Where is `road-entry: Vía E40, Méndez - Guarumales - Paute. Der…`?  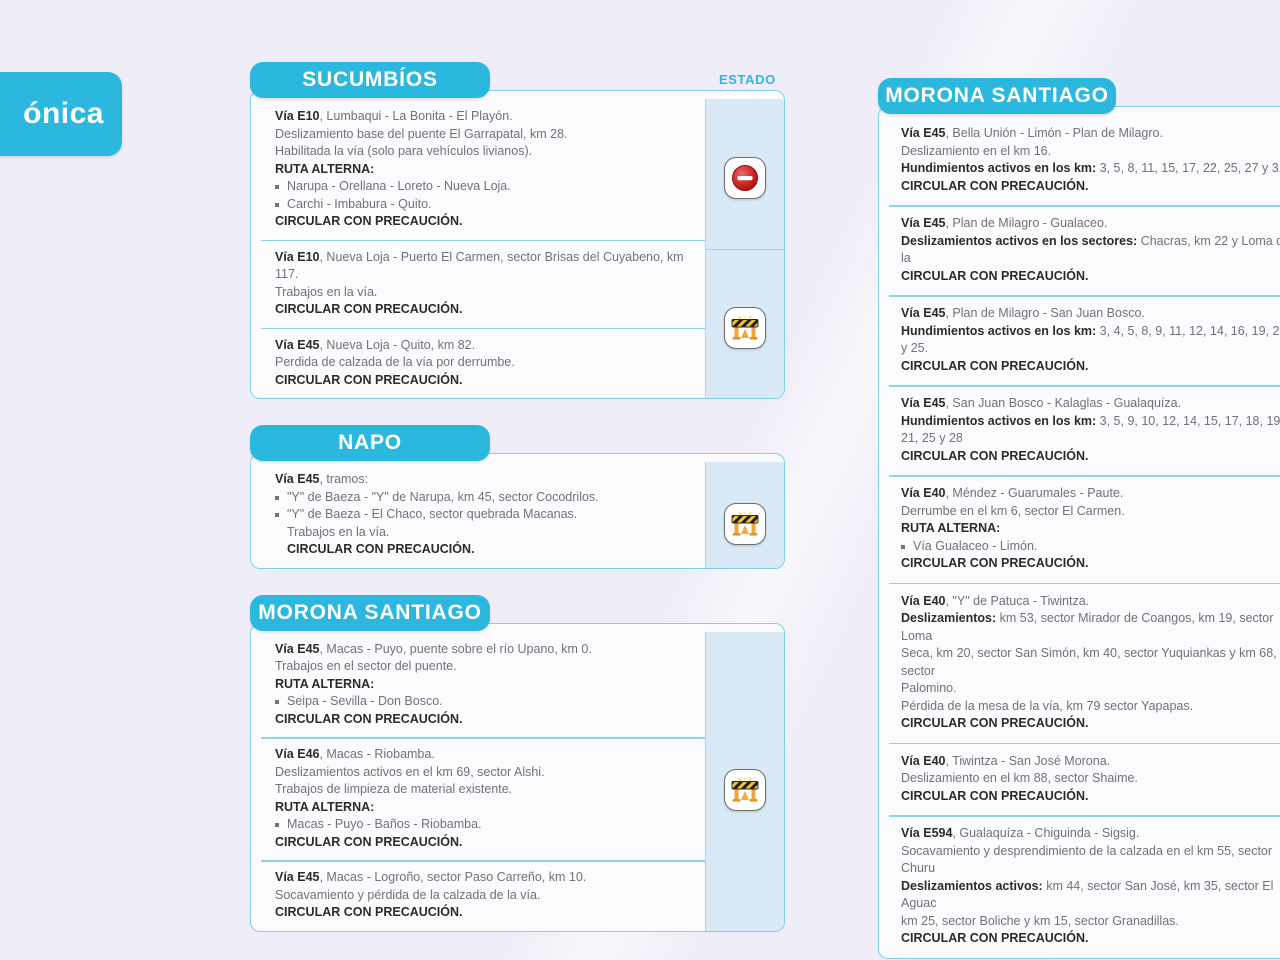 road-entry: Vía E40, Méndez - Guarumales - Paute. Der… is located at coordinates (1079, 529).